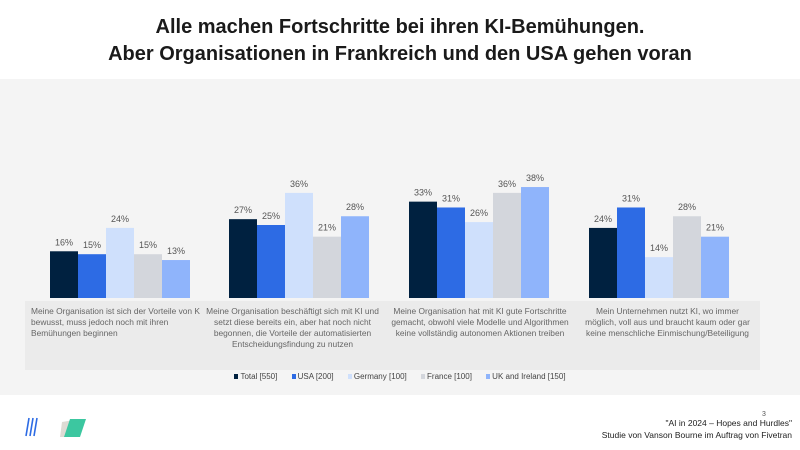 The image size is (800, 450). What do you see at coordinates (479, 213) in the screenshot?
I see `data-label: 26%` at bounding box center [479, 213].